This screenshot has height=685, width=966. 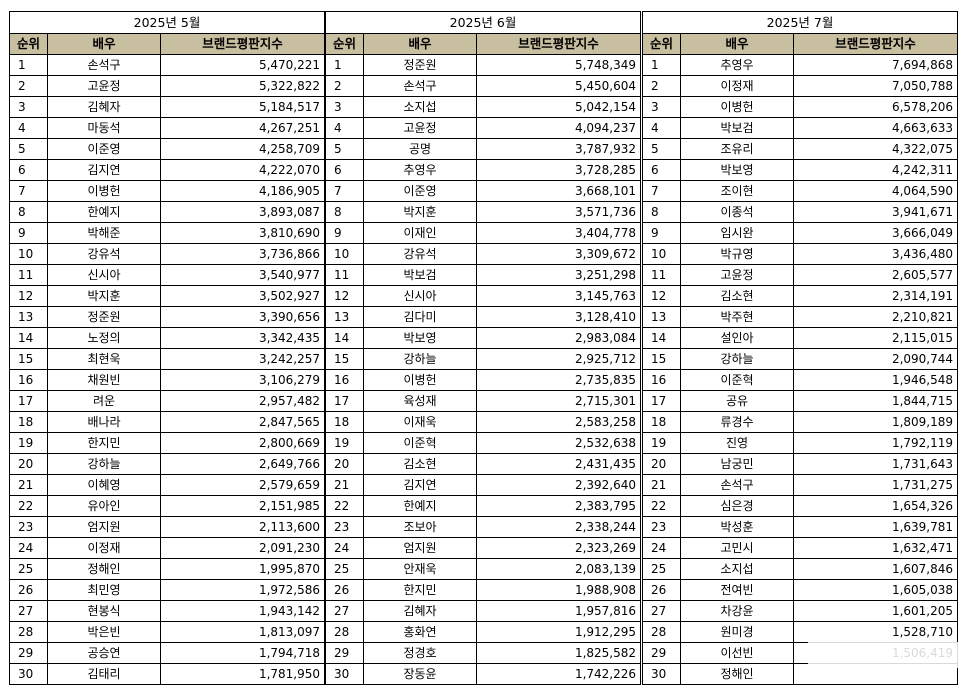 What do you see at coordinates (344, 527) in the screenshot?
I see `rank-cell: 23` at bounding box center [344, 527].